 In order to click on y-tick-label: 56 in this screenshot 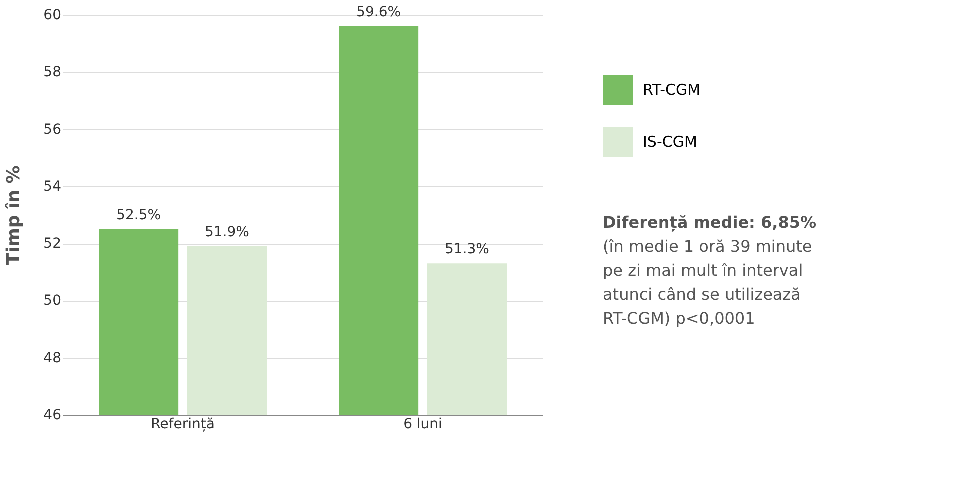, I will do `click(53, 130)`.